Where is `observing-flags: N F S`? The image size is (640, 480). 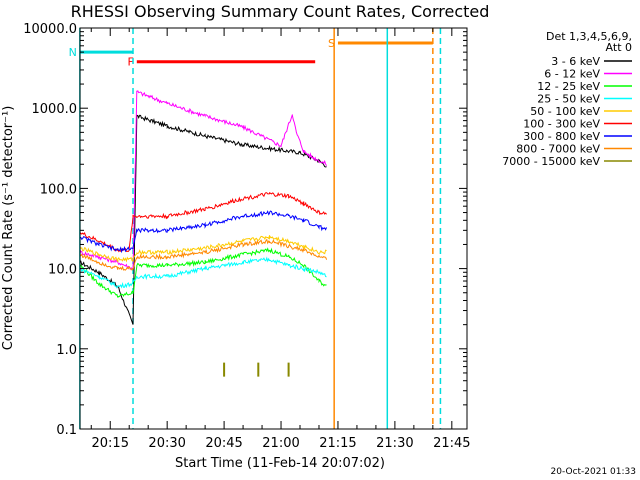 observing-flags: N F S is located at coordinates (251, 53).